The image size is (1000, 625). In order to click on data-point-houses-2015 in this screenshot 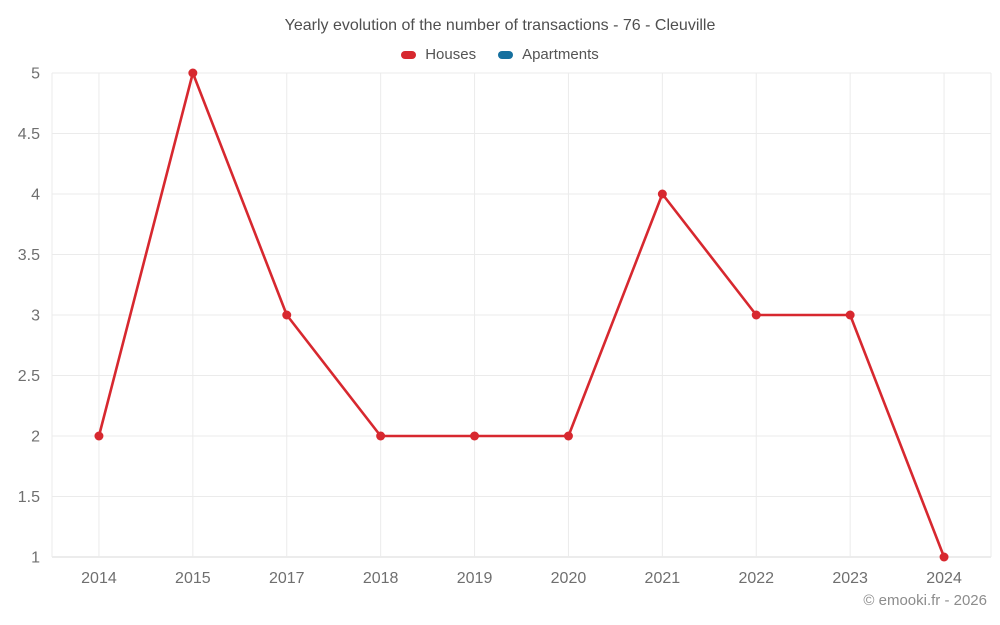, I will do `click(193, 73)`.